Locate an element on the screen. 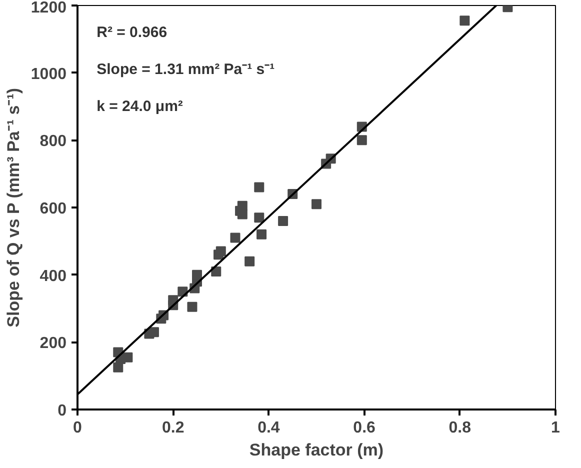  y-tick-label: 600 is located at coordinates (53, 209).